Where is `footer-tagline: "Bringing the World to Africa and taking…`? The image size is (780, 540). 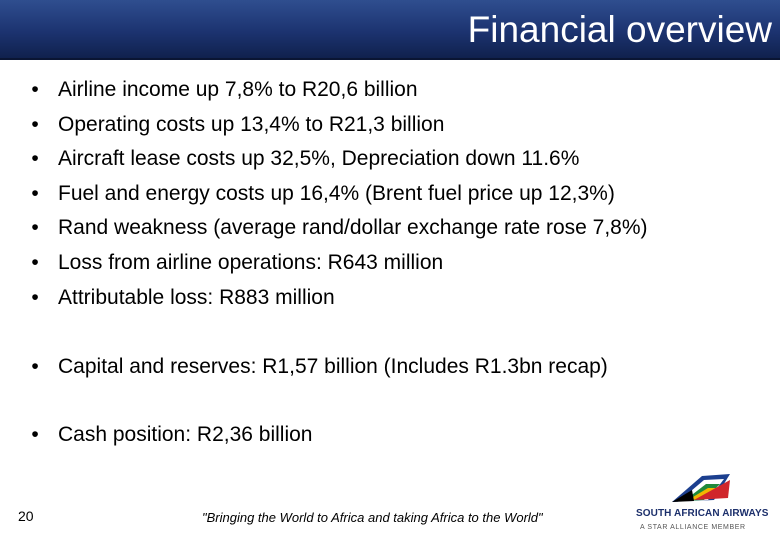
footer-tagline: "Bringing the World to Africa and taking… is located at coordinates (372, 517).